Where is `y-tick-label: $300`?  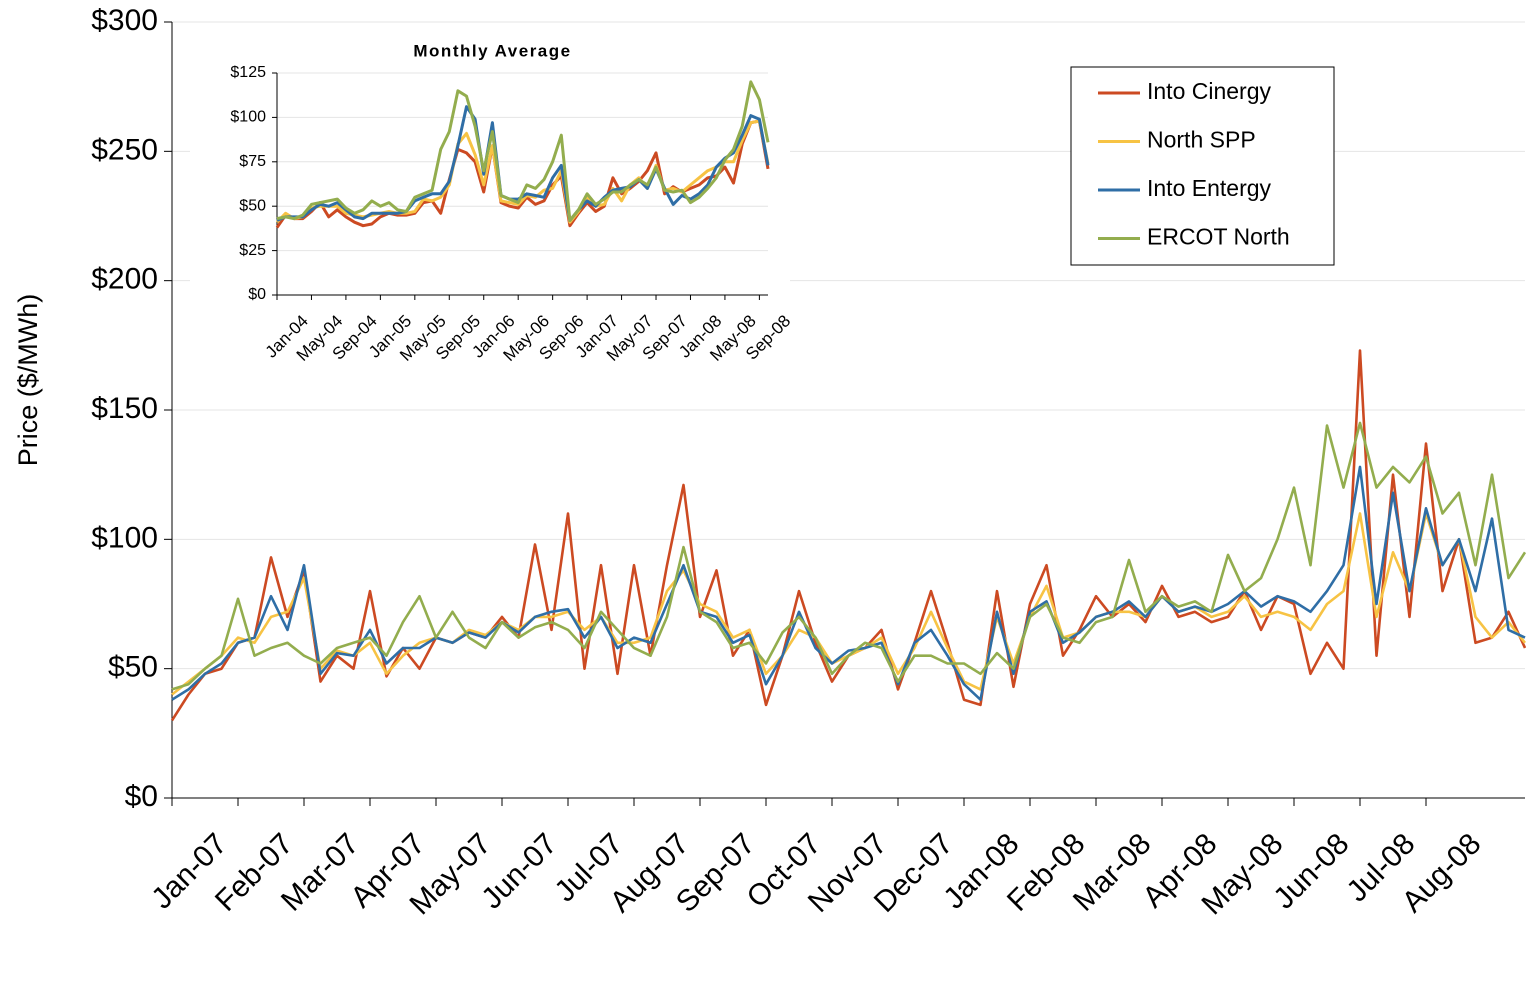
y-tick-label: $300 is located at coordinates (124, 20).